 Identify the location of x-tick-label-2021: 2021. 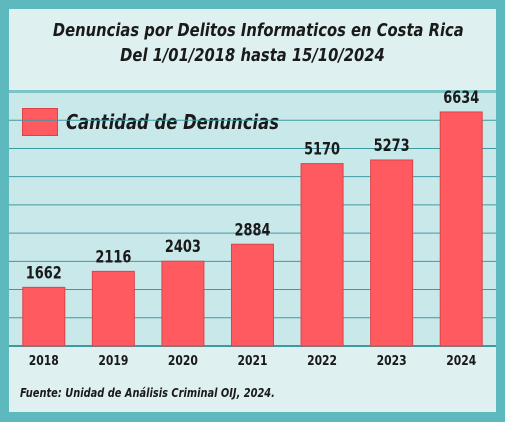
(253, 361).